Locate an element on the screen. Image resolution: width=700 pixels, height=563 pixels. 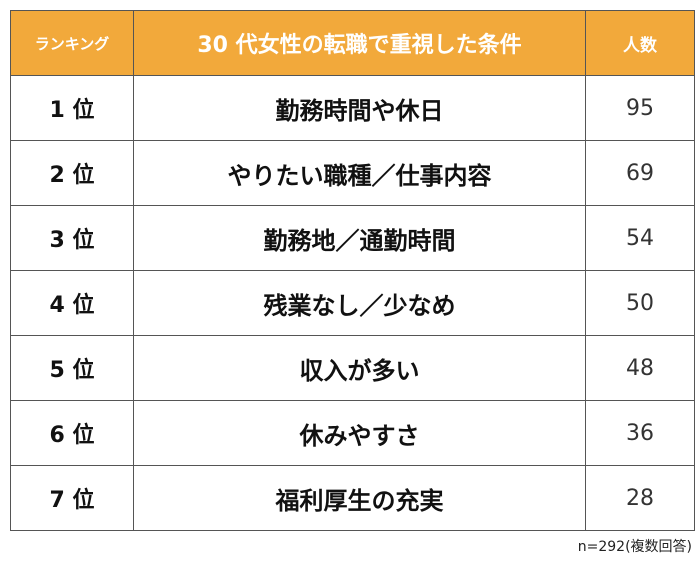
table-row: 3 位勤務地／通勤時間 54 is located at coordinates (352, 238).